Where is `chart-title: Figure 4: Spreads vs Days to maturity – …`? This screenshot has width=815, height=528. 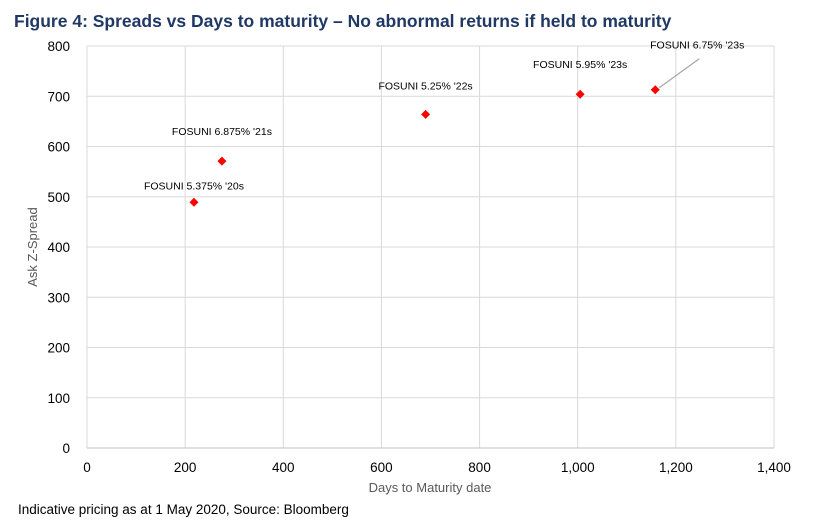 chart-title: Figure 4: Spreads vs Days to maturity – … is located at coordinates (343, 21).